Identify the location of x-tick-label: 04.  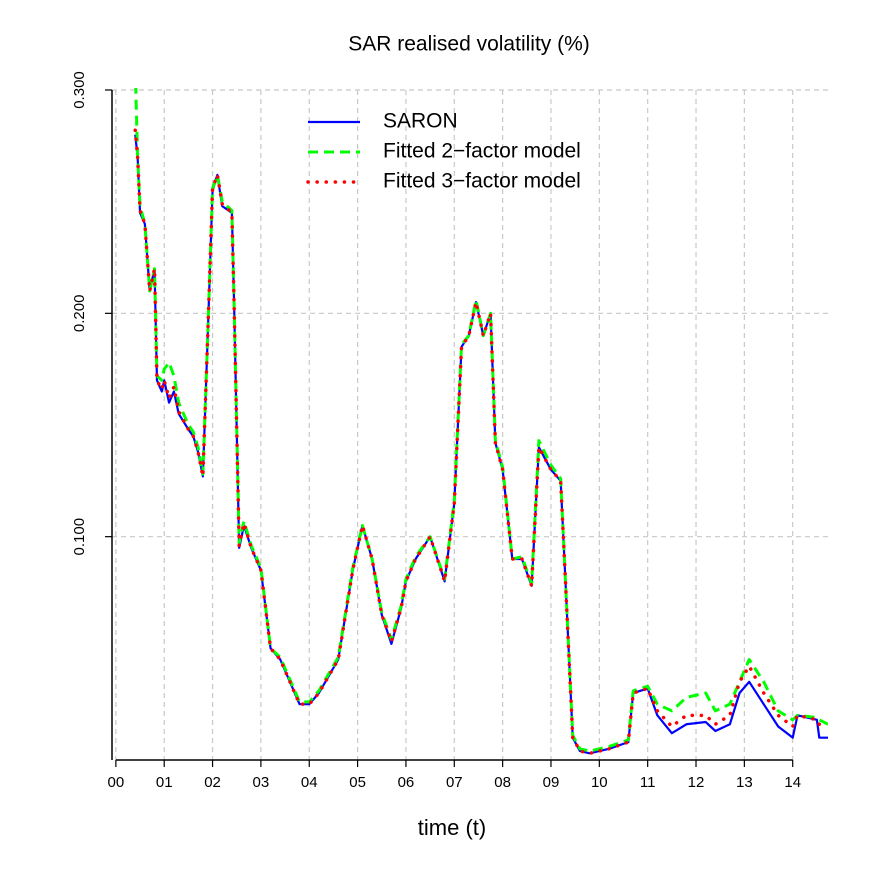
(309, 782).